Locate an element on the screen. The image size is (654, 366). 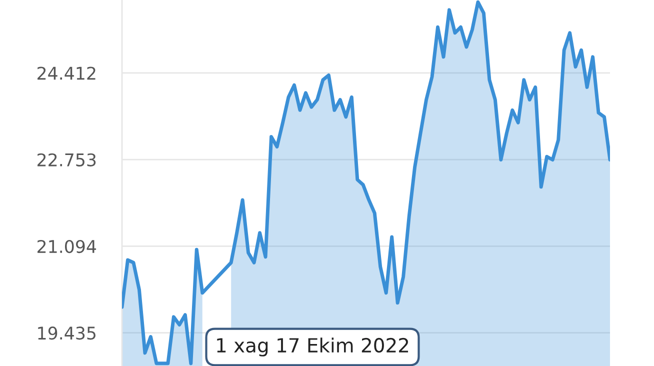
y-tick-label: 19.435 is located at coordinates (67, 333).